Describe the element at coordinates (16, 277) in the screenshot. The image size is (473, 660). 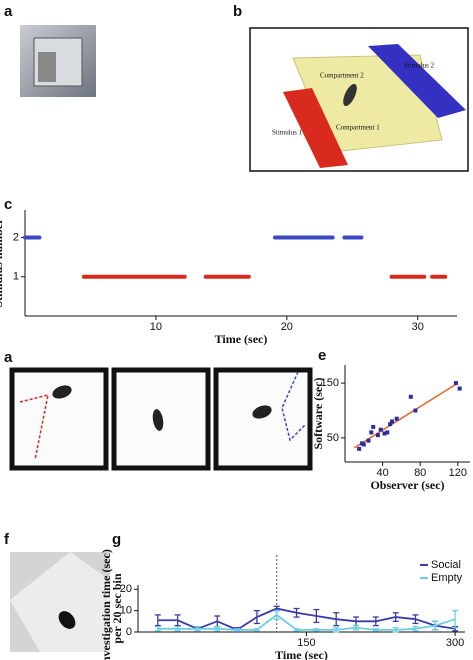
I see `y-tick-label: 1` at that location.